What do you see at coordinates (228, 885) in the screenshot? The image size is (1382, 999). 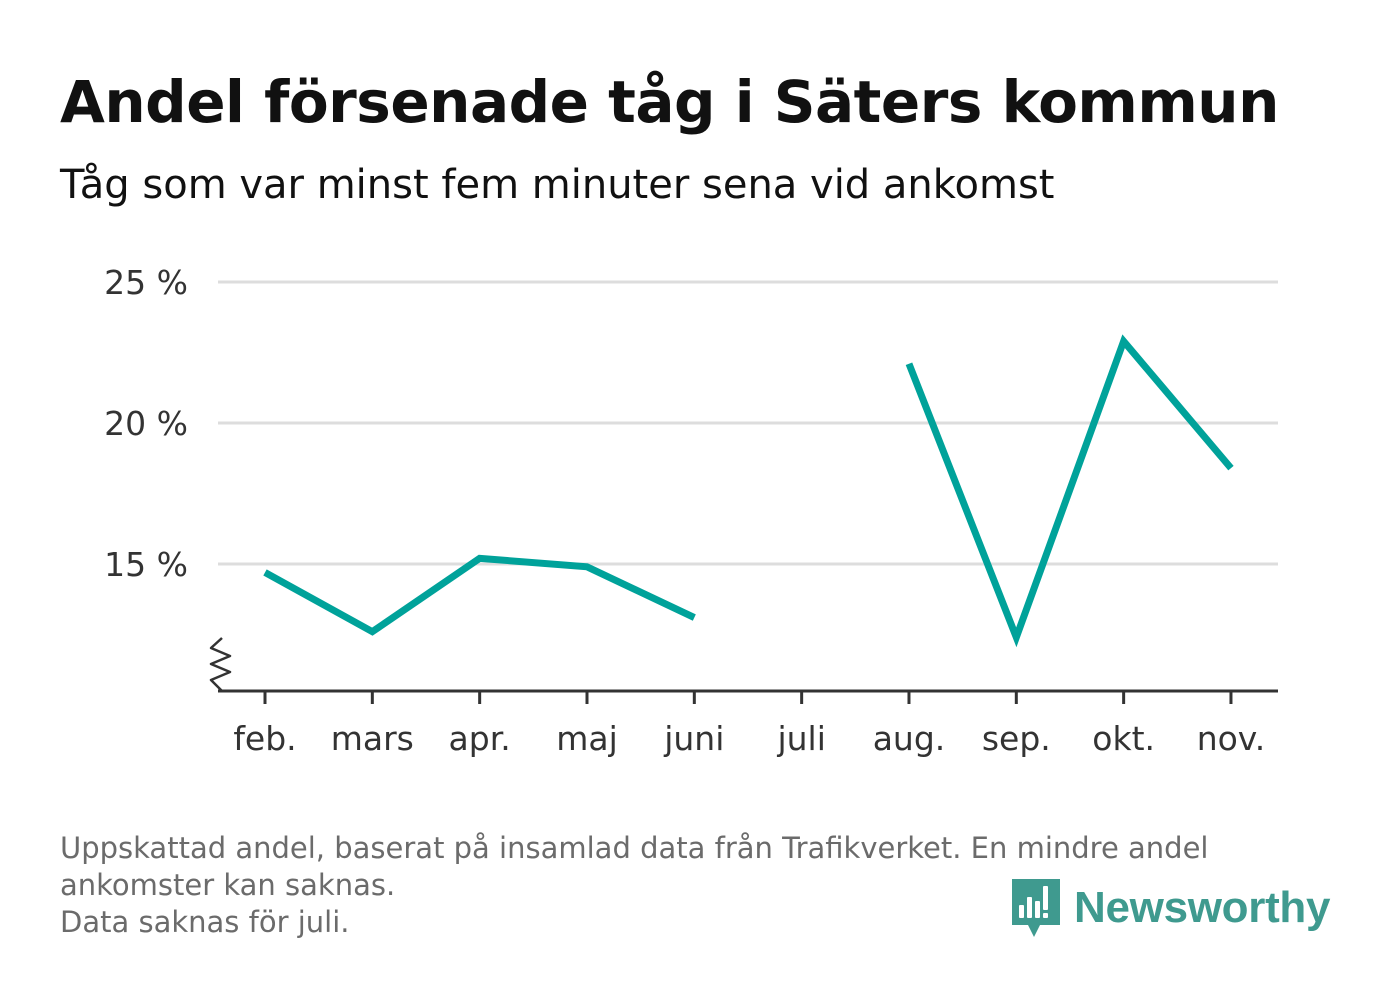 I see `footnote-line: ankomster kan saknas.` at bounding box center [228, 885].